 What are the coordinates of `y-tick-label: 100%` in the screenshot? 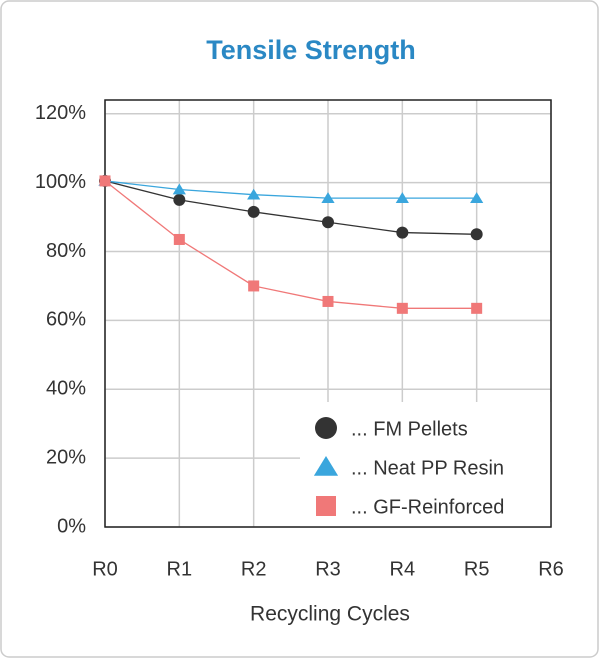 It's located at (60, 182).